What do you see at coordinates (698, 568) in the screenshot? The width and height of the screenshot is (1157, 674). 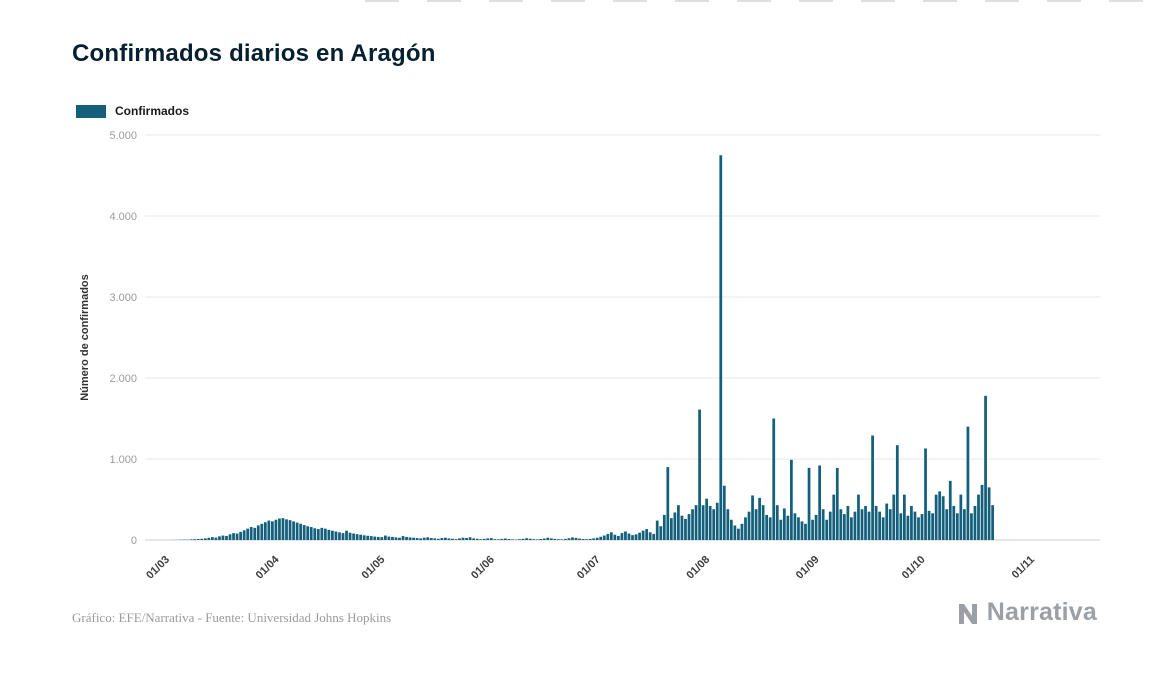 I see `x-tick-label: 01/08` at bounding box center [698, 568].